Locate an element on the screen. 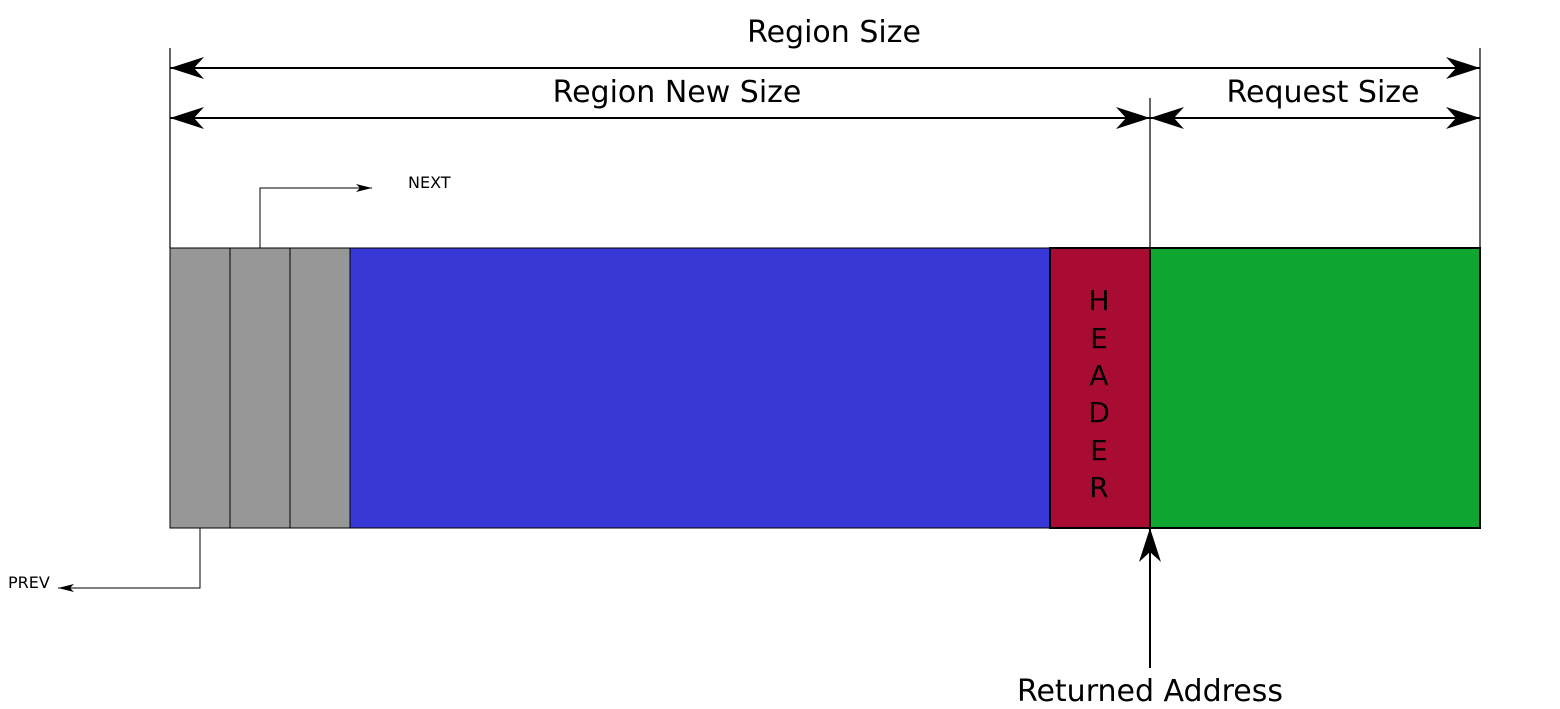  next-pointer-field is located at coordinates (260, 388).